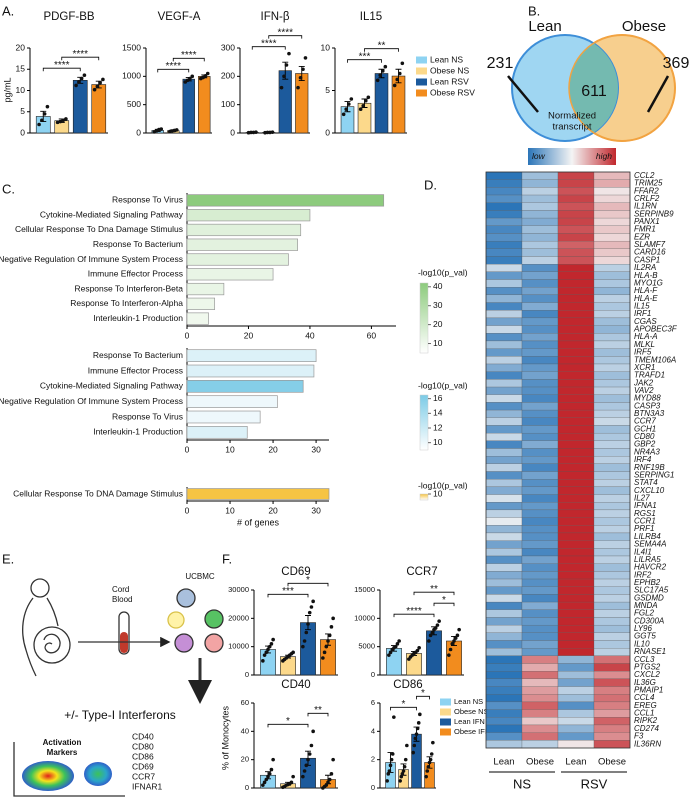  What do you see at coordinates (643, 352) in the screenshot?
I see `row-label: IRF5` at bounding box center [643, 352].